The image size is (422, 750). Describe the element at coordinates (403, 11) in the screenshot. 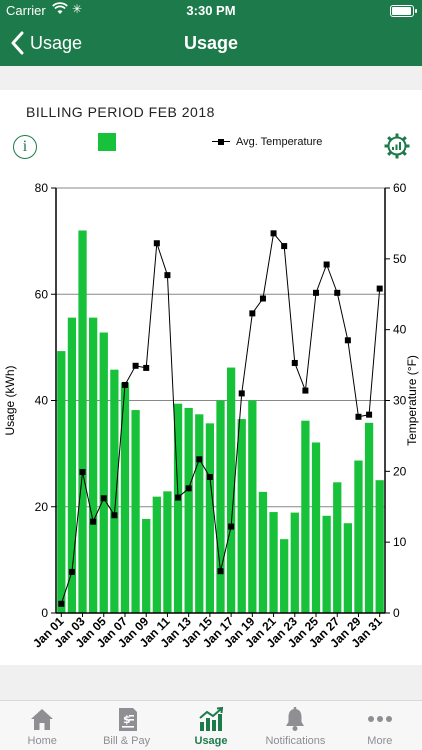

I see `battery-icon` at that location.